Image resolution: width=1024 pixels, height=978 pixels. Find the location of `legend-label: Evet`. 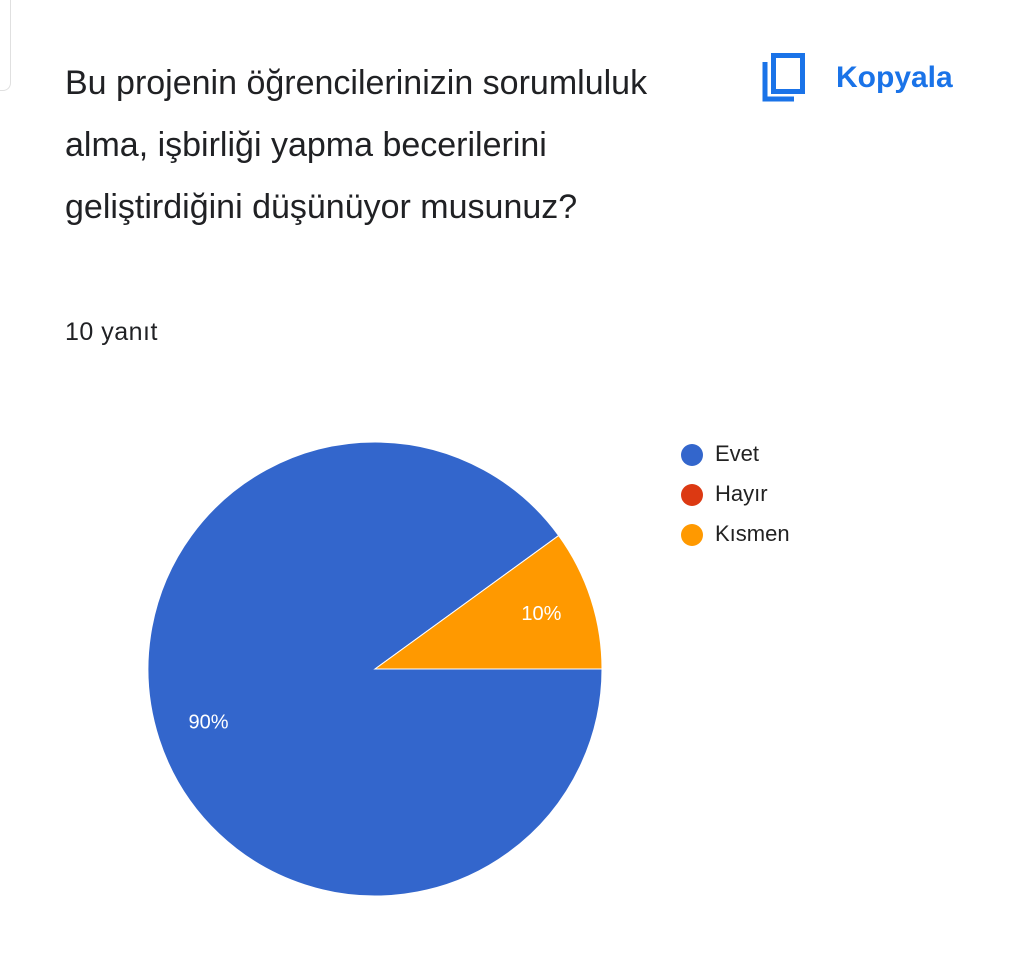

legend-label: Evet is located at coordinates (737, 453).